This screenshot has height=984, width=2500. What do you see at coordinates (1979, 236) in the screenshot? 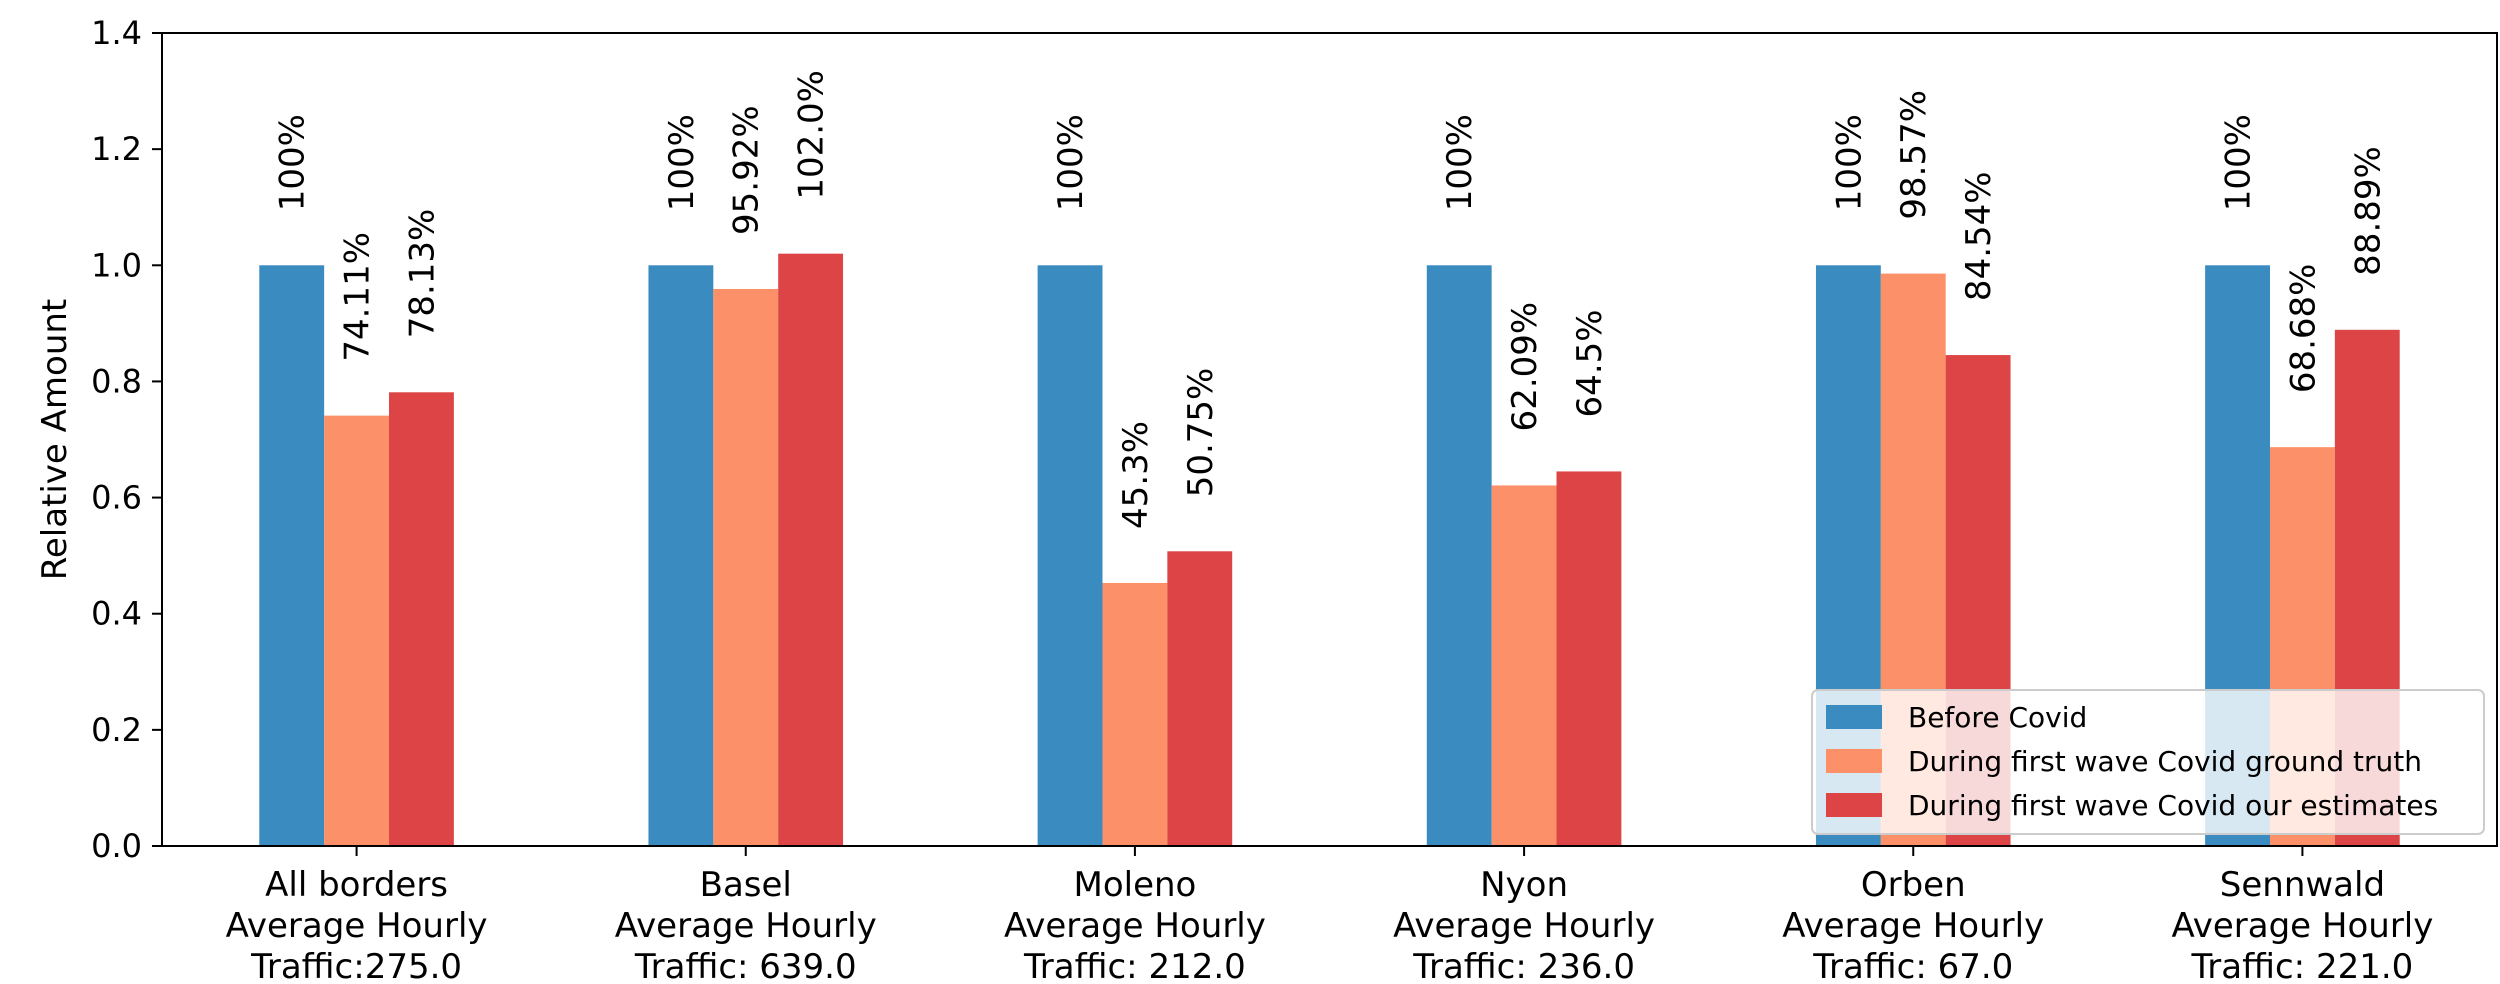
I see `data-label: 84.54%` at bounding box center [1979, 236].